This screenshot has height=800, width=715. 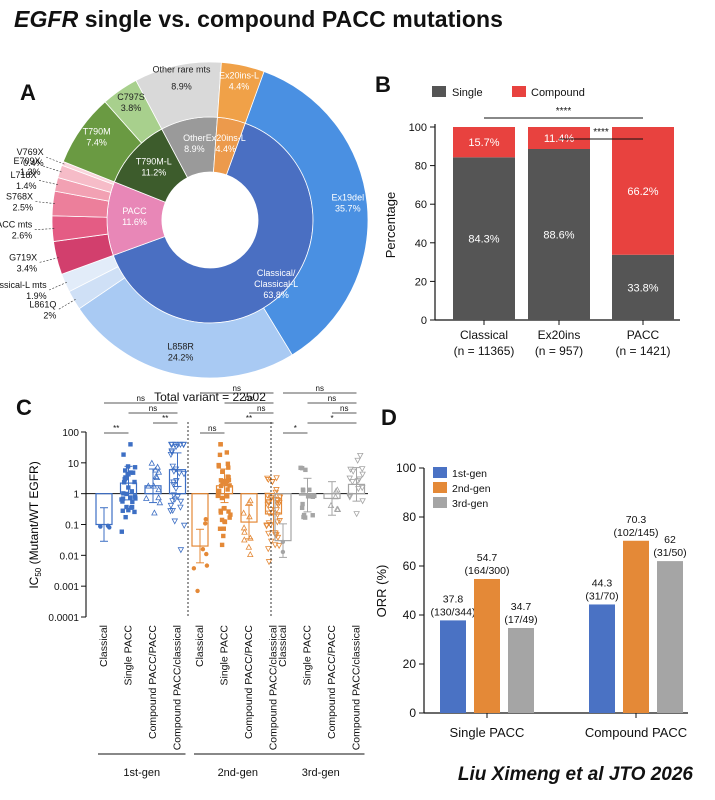 What do you see at coordinates (23, 285) in the screenshot?
I see `panel-a-outer-label-3: Other classical-L mts` at bounding box center [23, 285].